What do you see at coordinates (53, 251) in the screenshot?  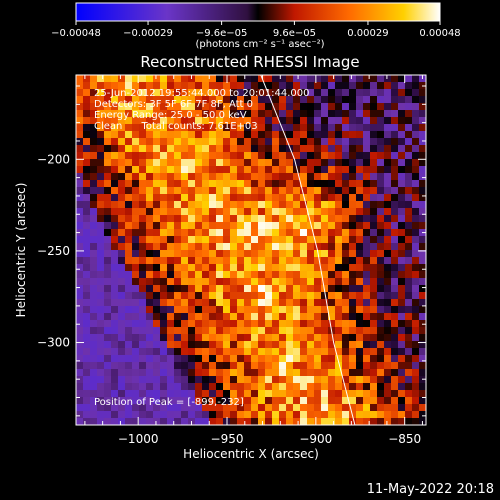 I see `y-tick-label: −250` at bounding box center [53, 251].